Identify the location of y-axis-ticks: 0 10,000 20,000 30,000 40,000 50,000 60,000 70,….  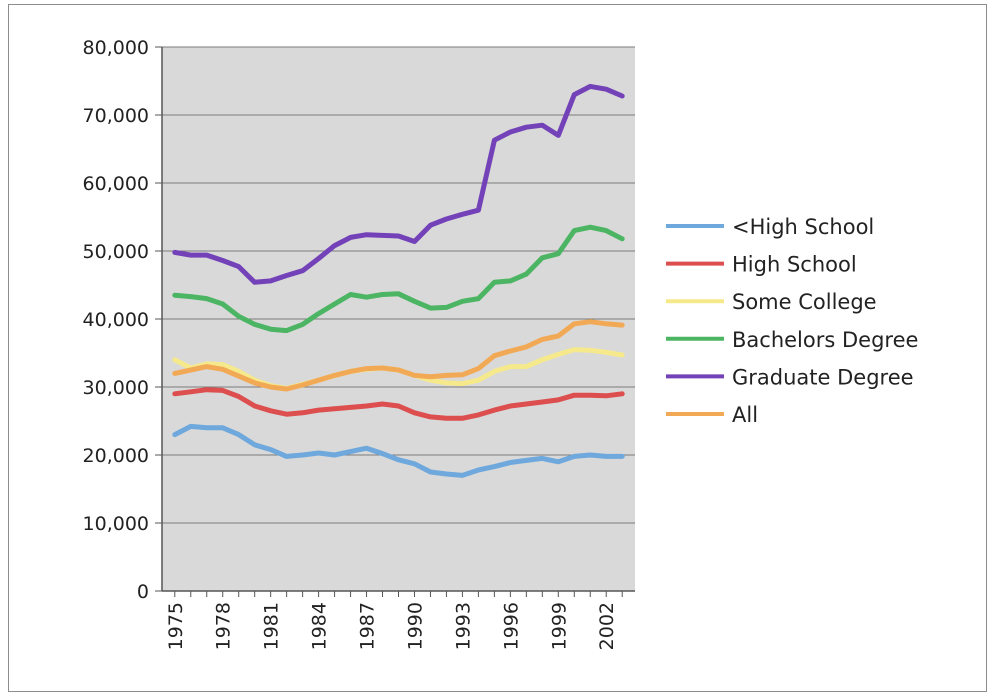
(122, 320).